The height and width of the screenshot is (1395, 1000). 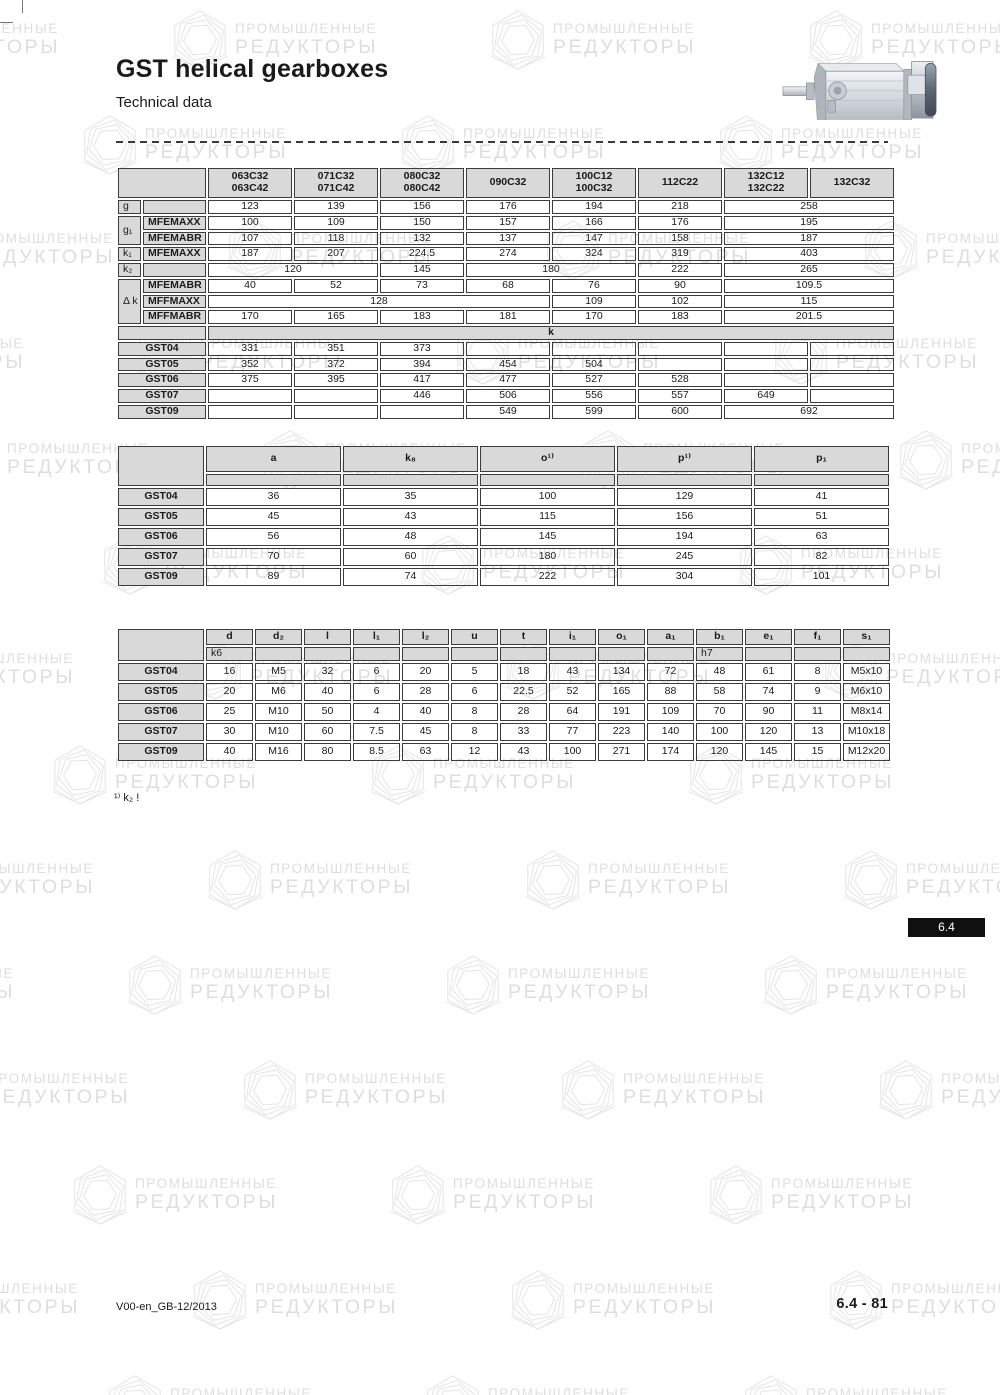 I want to click on table-cell: 600, so click(x=680, y=411).